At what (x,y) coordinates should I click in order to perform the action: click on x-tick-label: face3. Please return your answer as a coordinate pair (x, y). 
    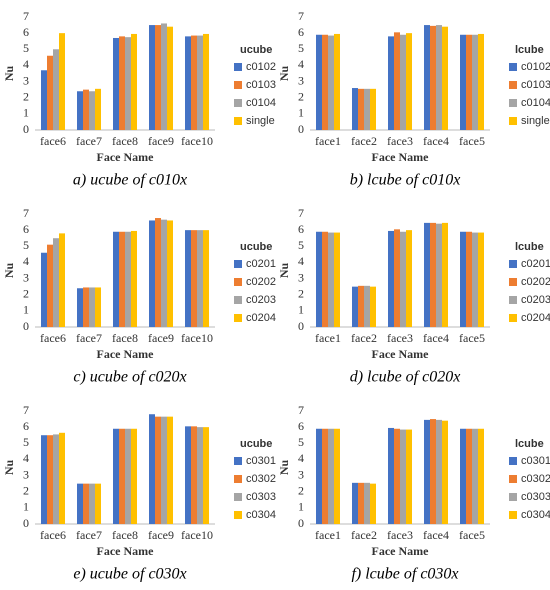
    Looking at the image, I should click on (400, 338).